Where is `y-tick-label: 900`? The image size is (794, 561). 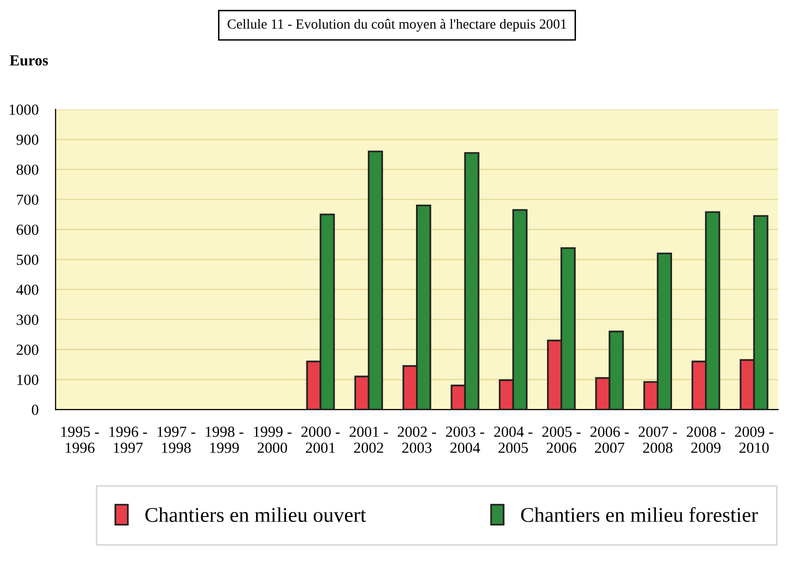
y-tick-label: 900 is located at coordinates (27, 139).